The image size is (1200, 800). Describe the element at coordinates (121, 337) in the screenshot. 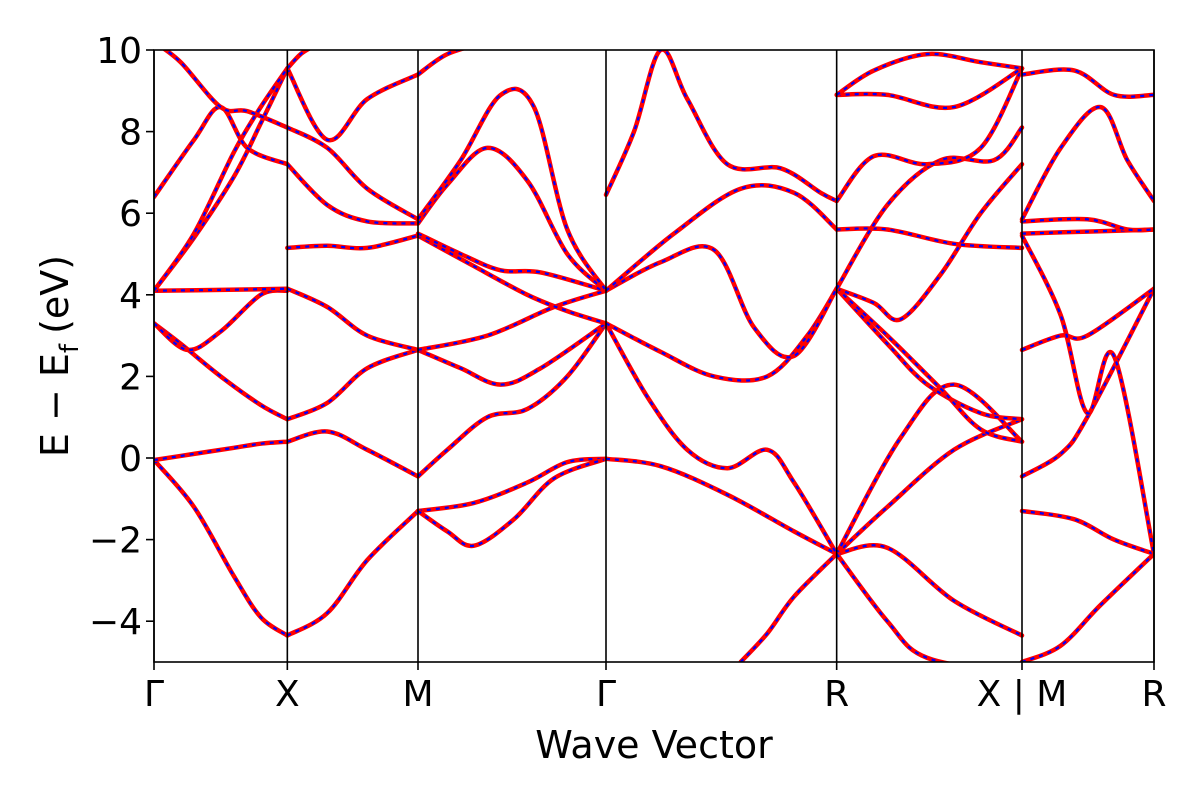

I see `y-axis: −4 −2 0 2 4 6 8 10` at that location.